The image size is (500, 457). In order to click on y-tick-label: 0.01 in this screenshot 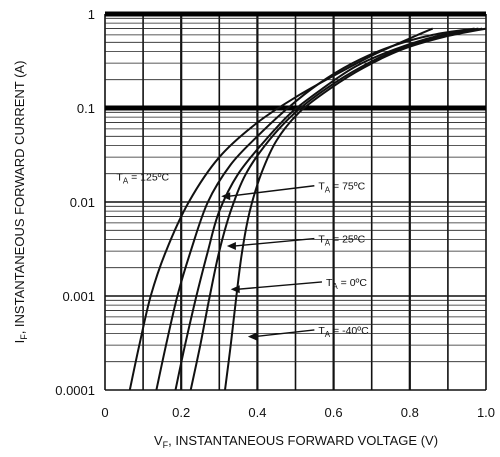, I will do `click(82, 202)`.